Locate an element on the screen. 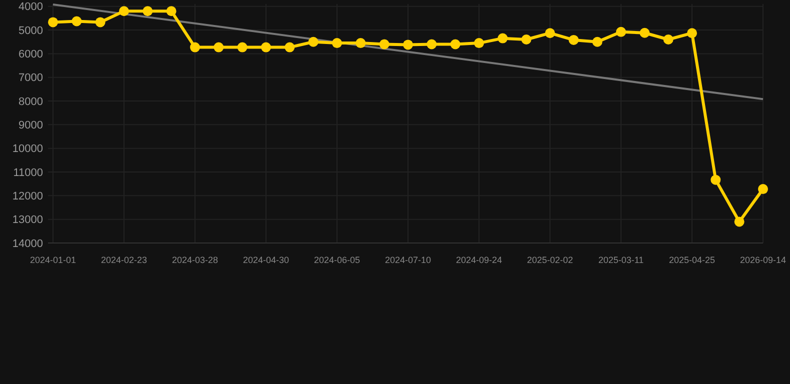 This screenshot has width=790, height=384. x-tick-label: 2025-02-02 is located at coordinates (550, 260).